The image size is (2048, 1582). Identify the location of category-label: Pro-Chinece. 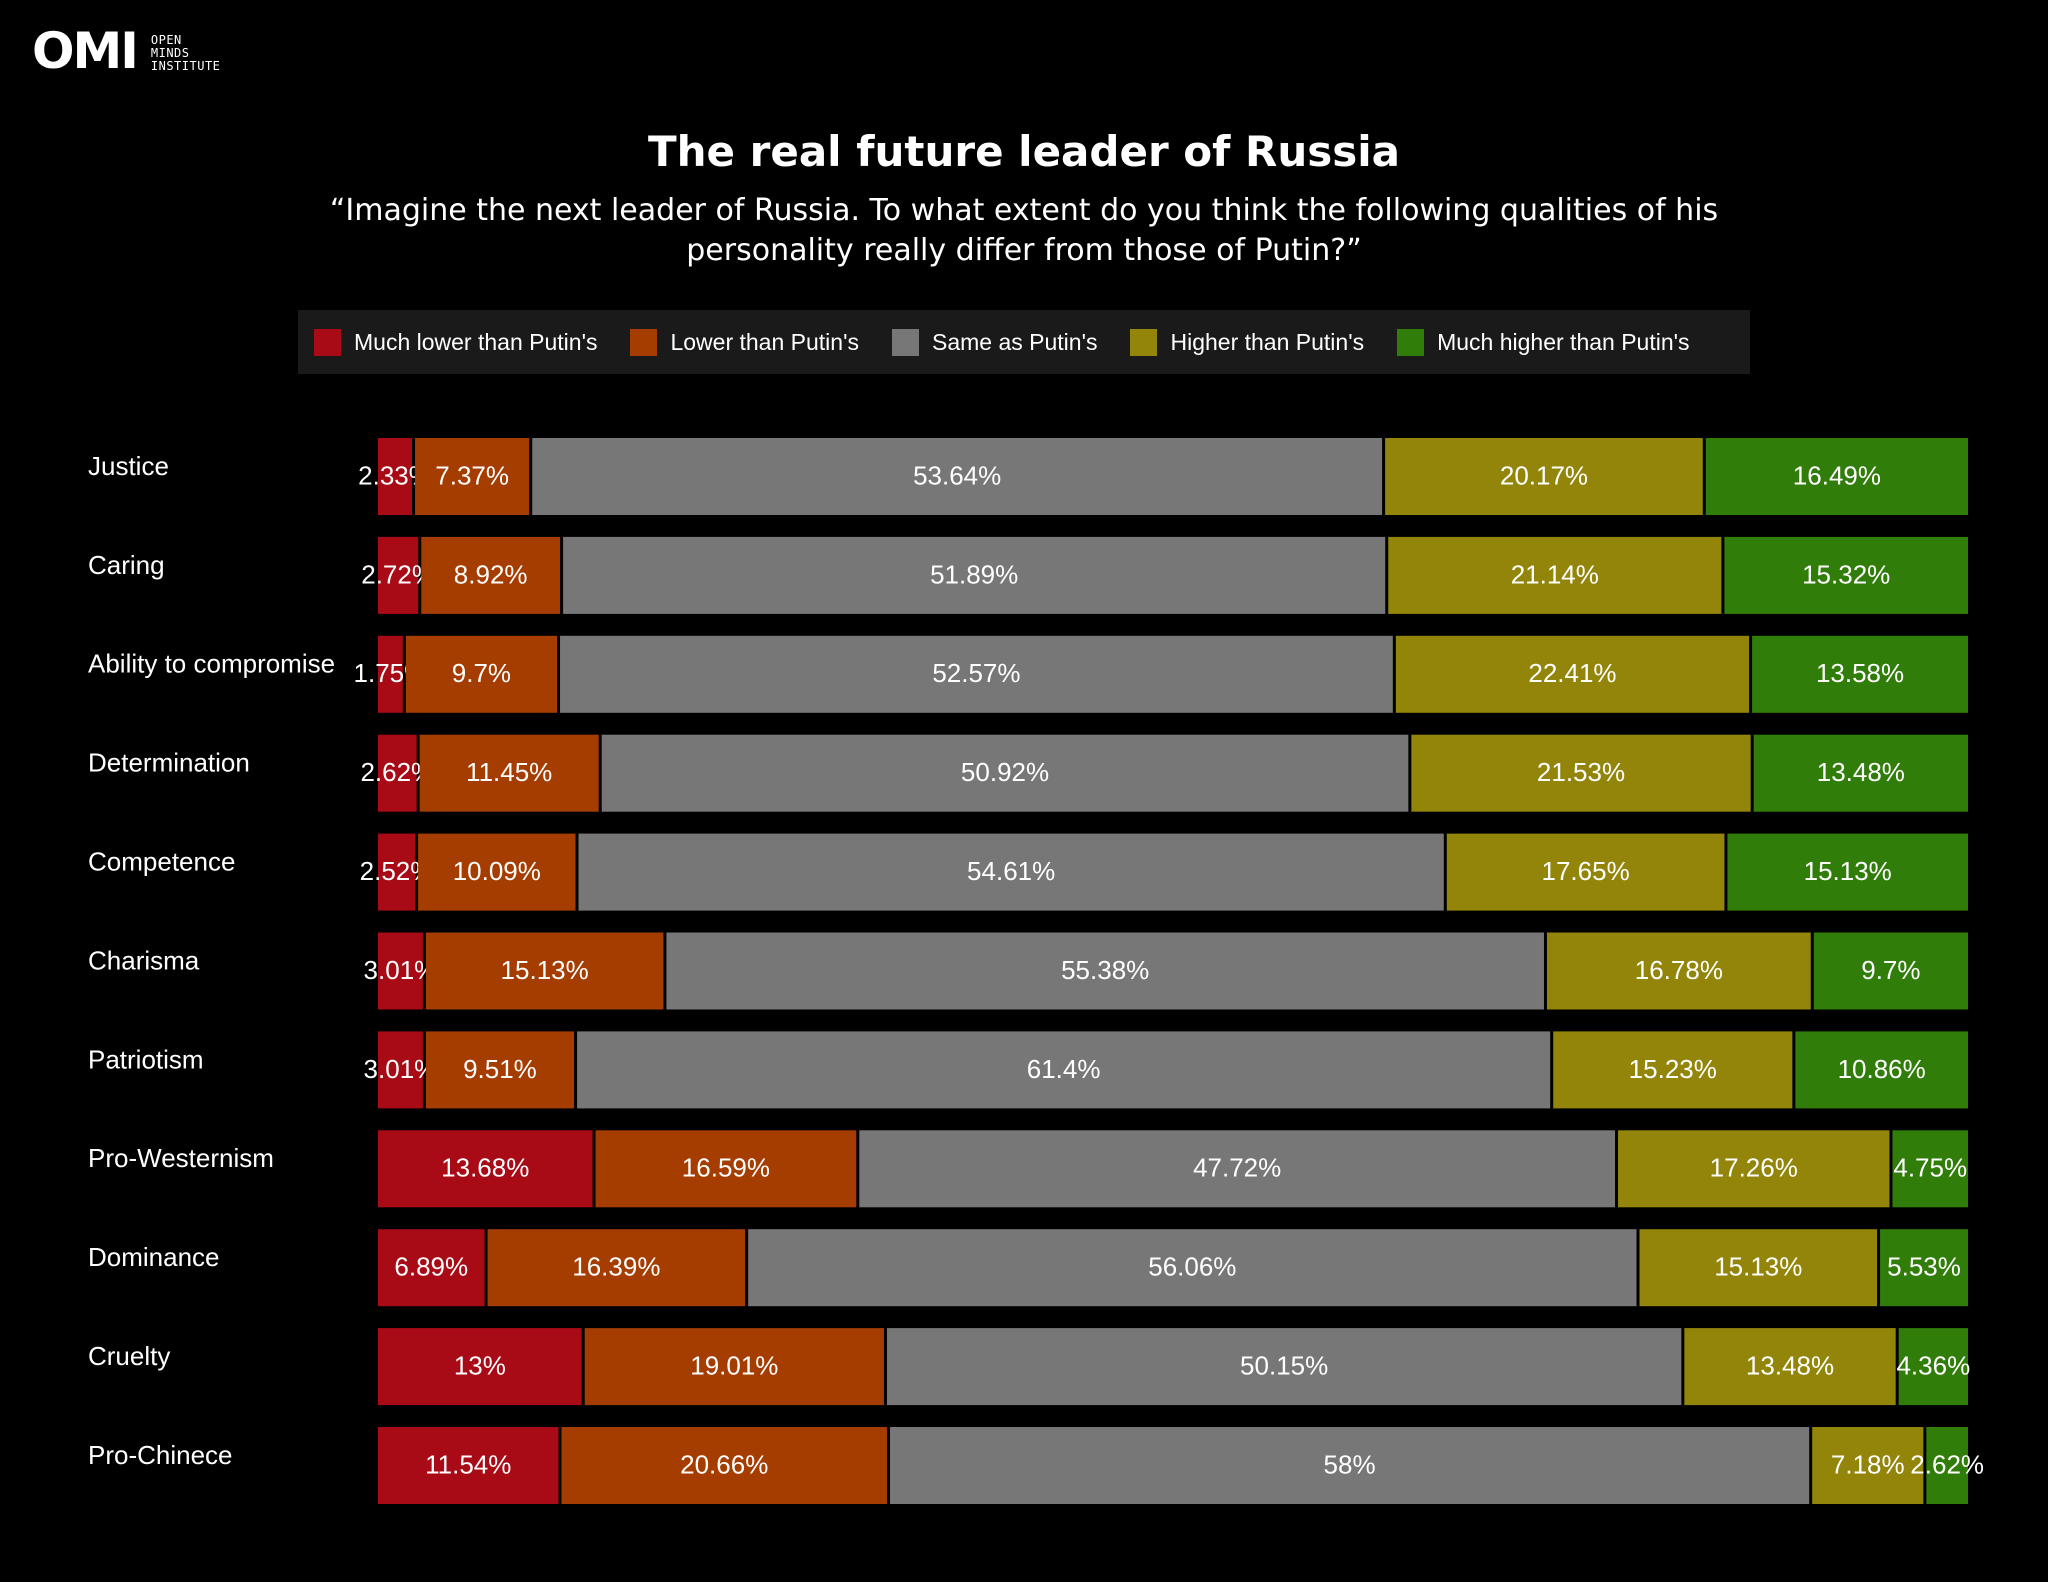
(160, 1455).